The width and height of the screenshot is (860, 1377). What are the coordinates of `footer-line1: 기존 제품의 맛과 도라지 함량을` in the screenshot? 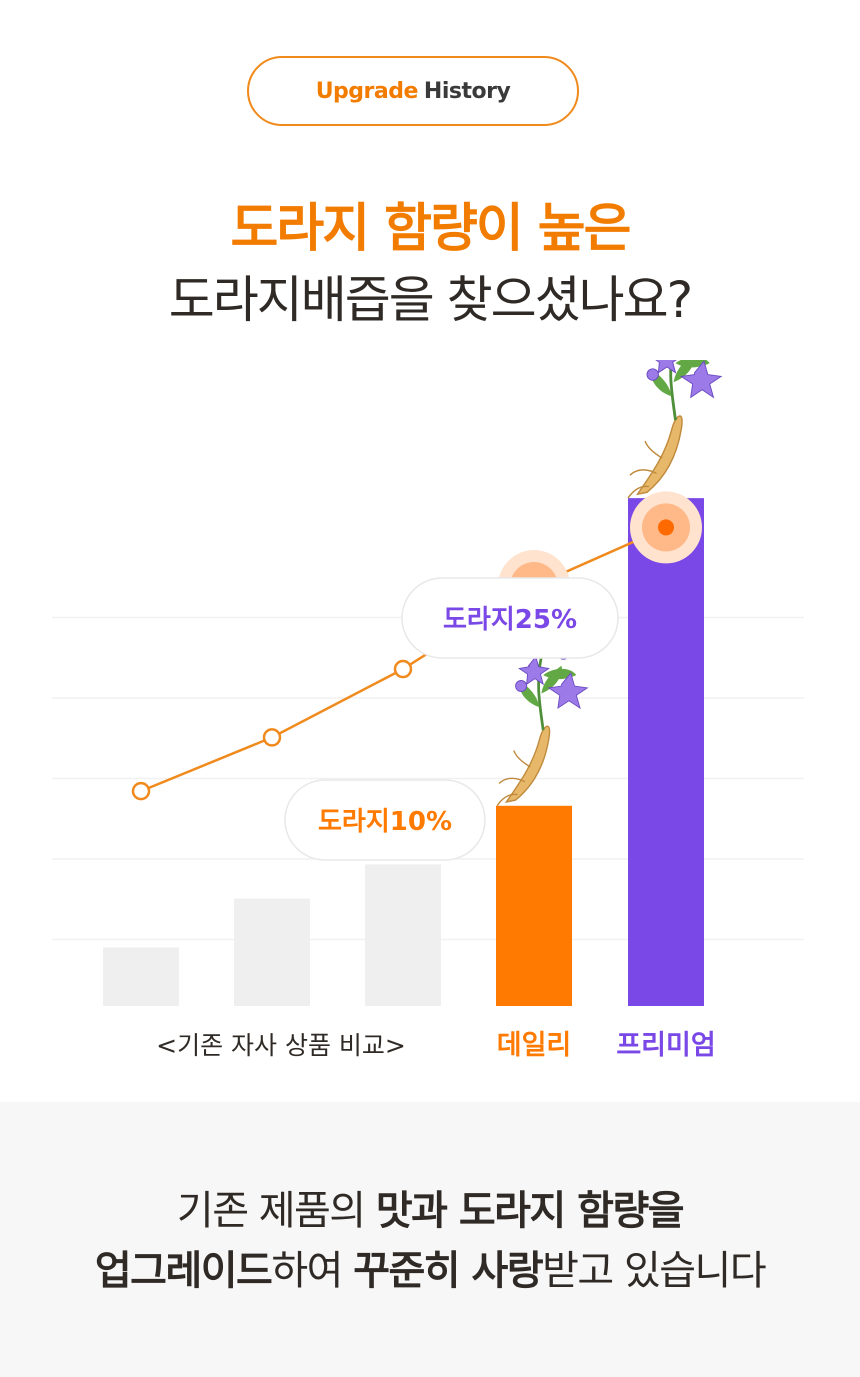 It's located at (430, 1207).